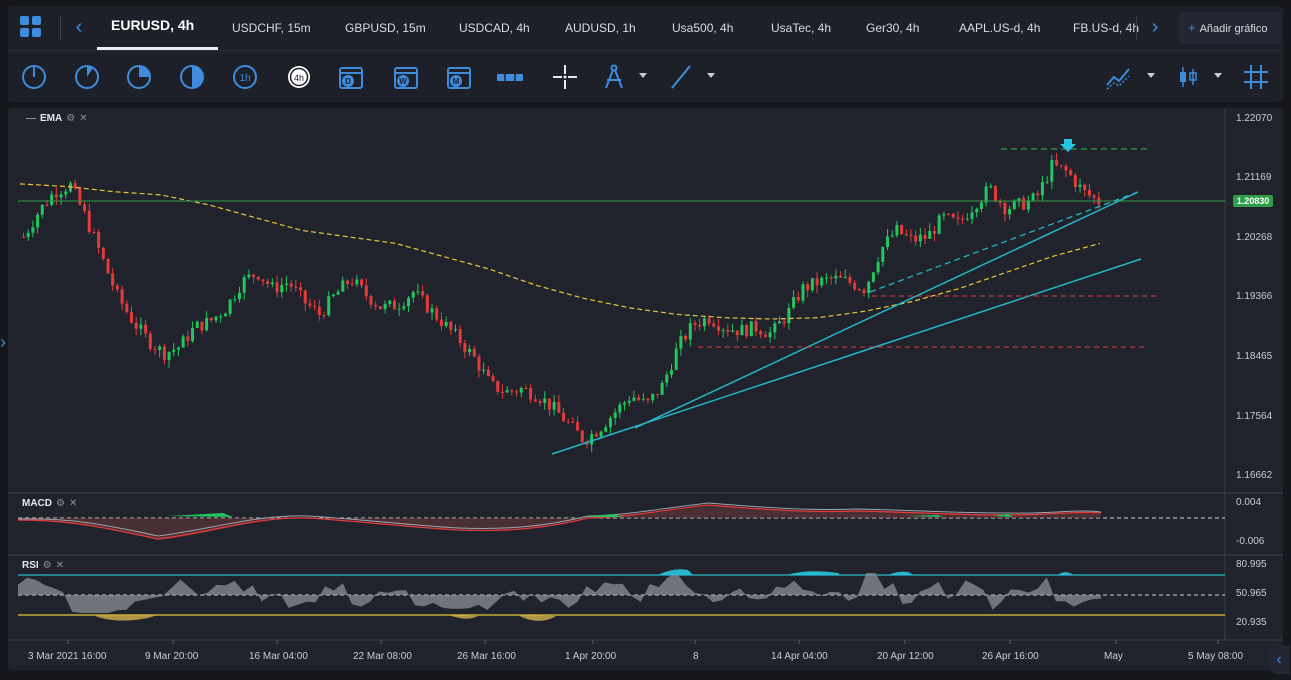 This screenshot has height=680, width=1291. What do you see at coordinates (406, 77) in the screenshot?
I see `week-calendar-icon: W` at bounding box center [406, 77].